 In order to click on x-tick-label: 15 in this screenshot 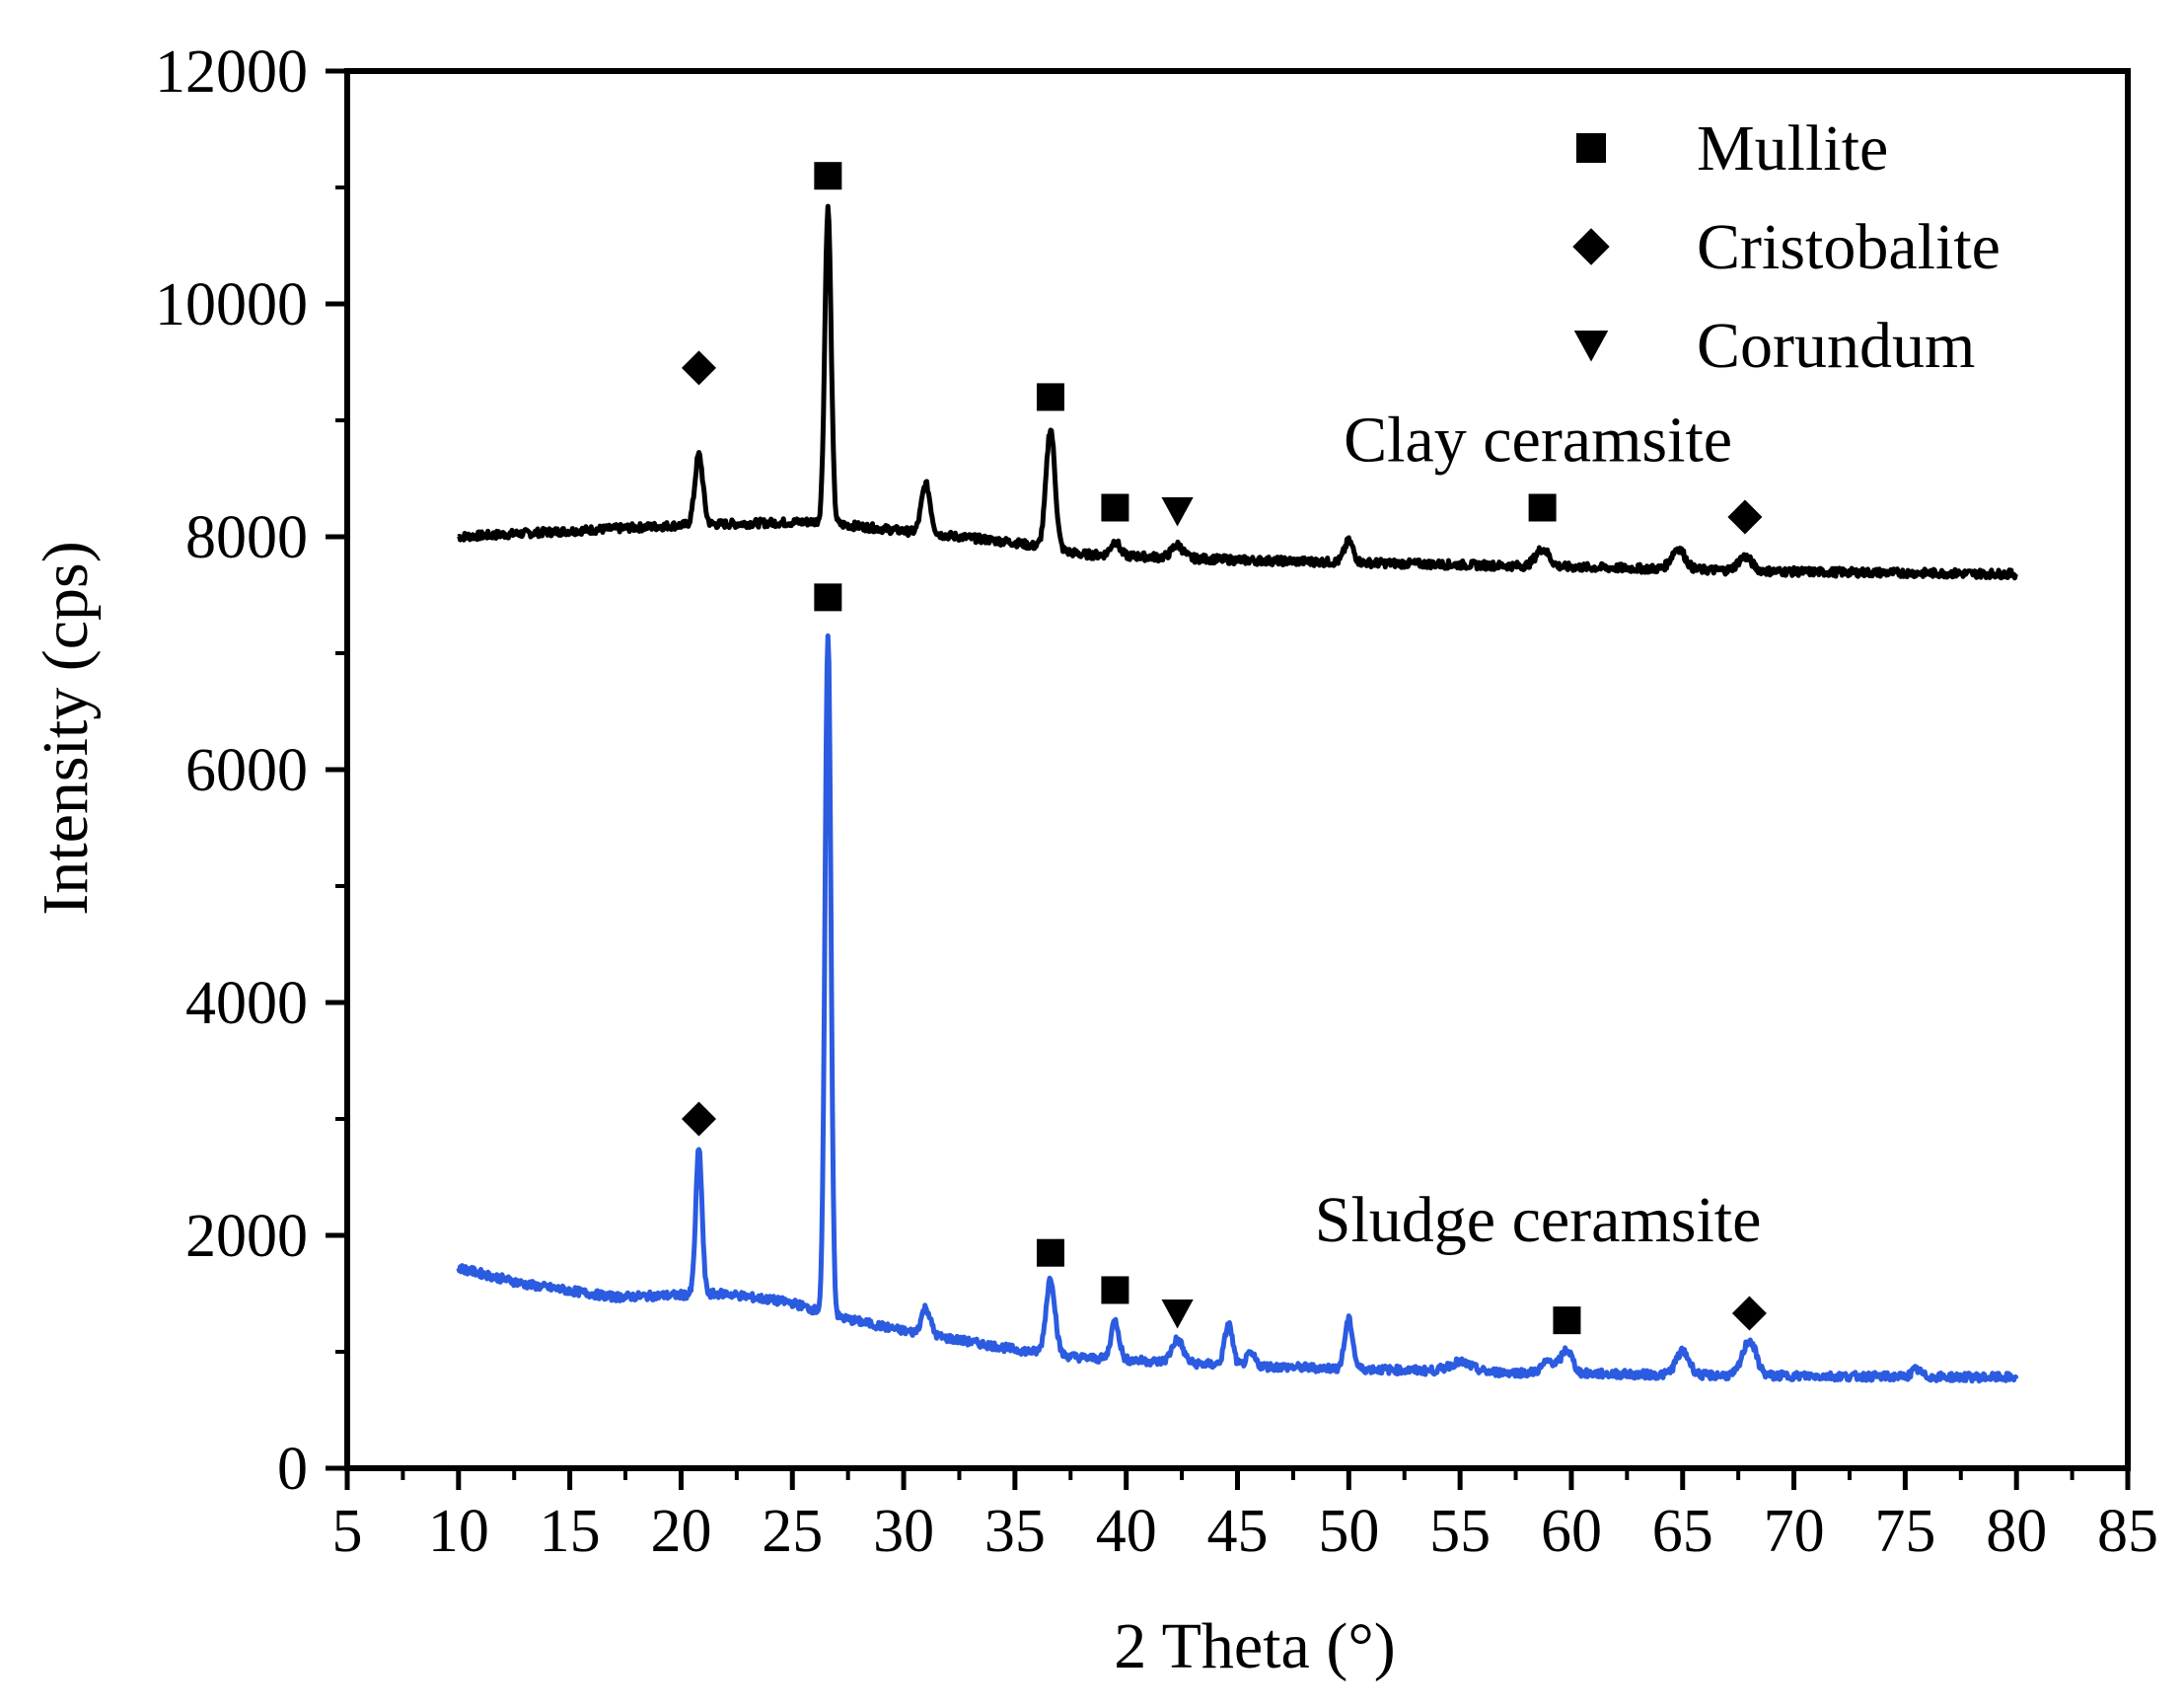, I will do `click(570, 1531)`.